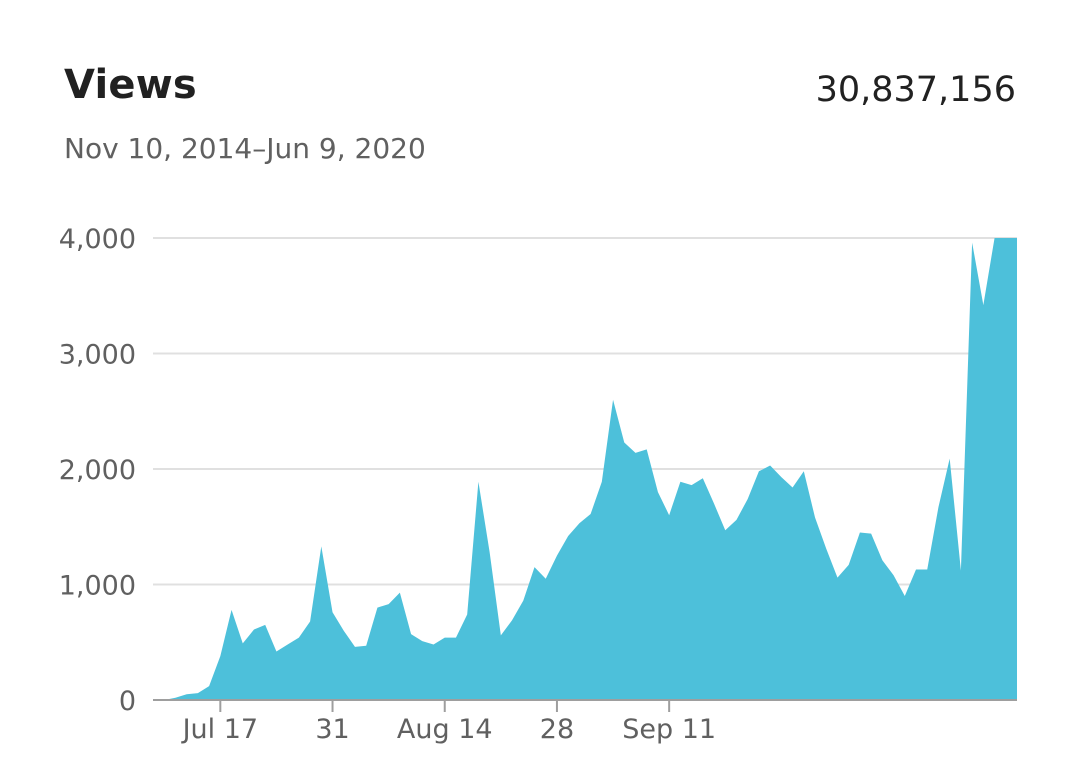 The height and width of the screenshot is (782, 1080). Describe the element at coordinates (915, 90) in the screenshot. I see `total-views: 30,837,156` at that location.